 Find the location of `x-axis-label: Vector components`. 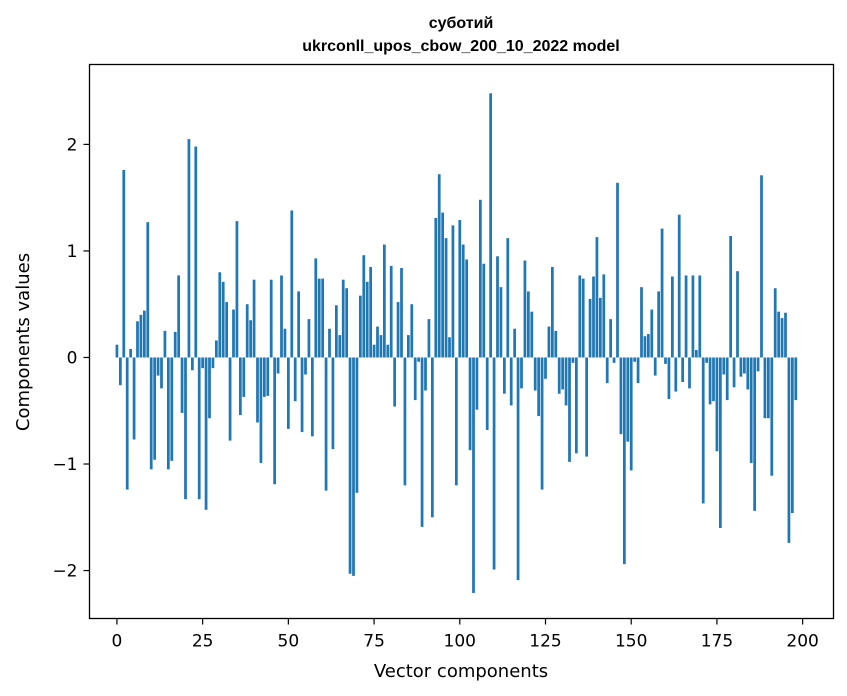

x-axis-label: Vector components is located at coordinates (461, 671).